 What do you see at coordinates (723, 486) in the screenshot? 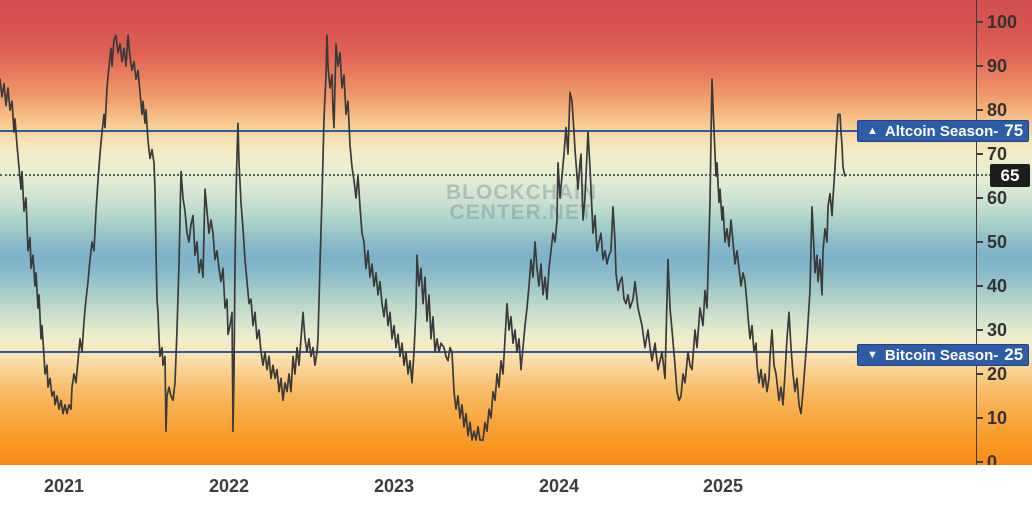
I see `x-axis-year-label: 2025` at bounding box center [723, 486].